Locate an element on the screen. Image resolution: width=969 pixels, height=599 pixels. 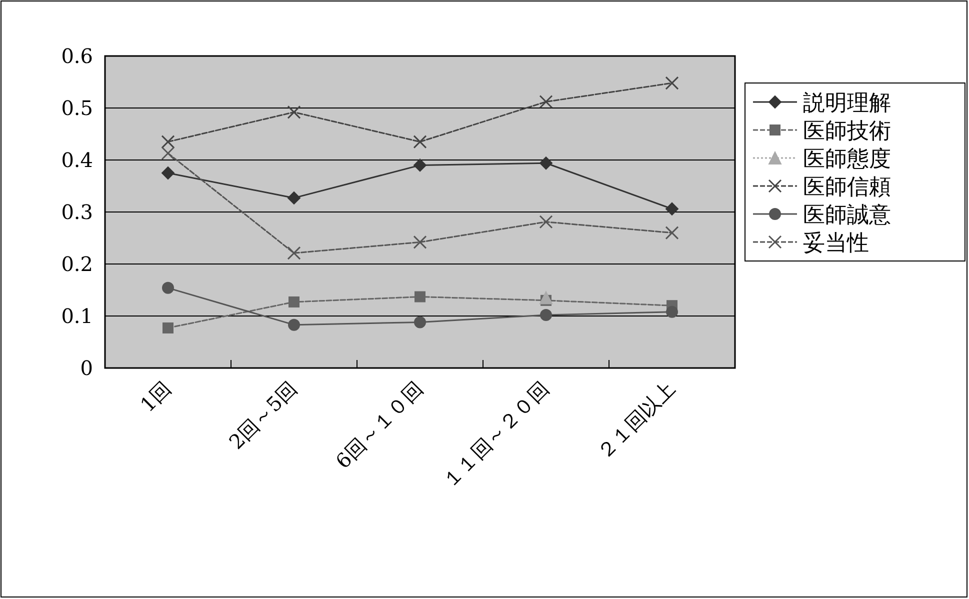
x-tick-label: 6回～１０回 is located at coordinates (379, 425).